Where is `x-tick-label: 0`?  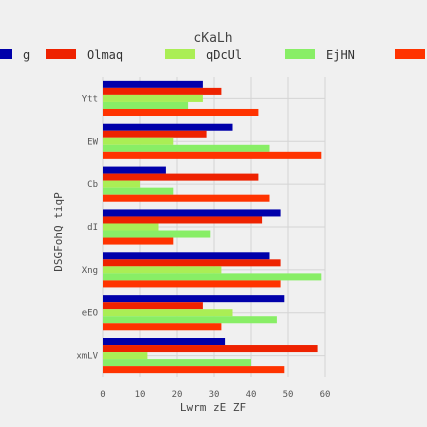 x-tick-label: 0 is located at coordinates (102, 395).